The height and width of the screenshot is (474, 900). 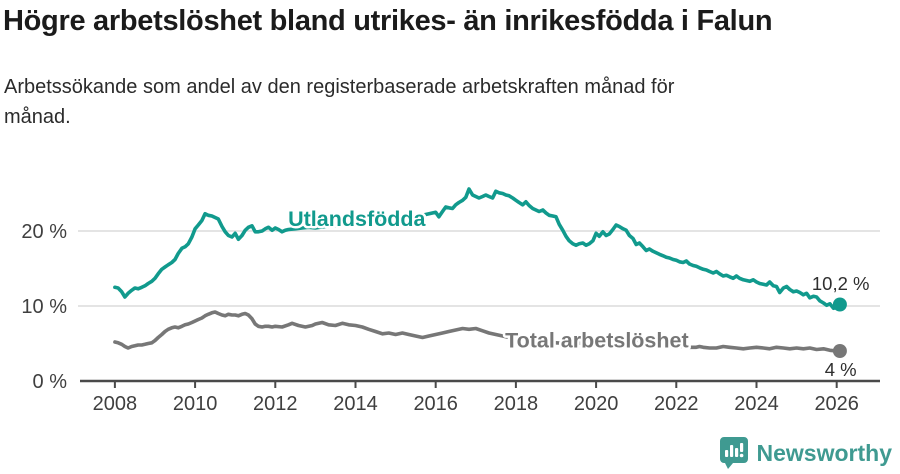 What do you see at coordinates (597, 340) in the screenshot?
I see `series-label: Total arbetslöshet` at bounding box center [597, 340].